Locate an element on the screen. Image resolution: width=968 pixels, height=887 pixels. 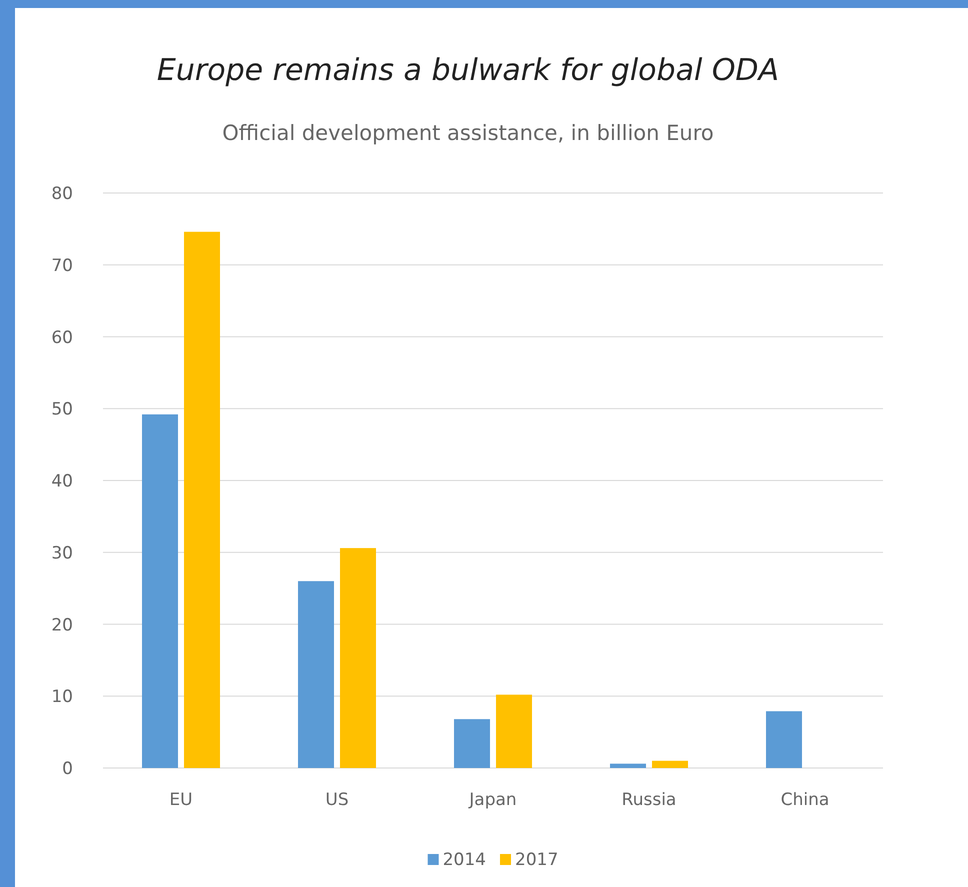
y-tick-label: 30 is located at coordinates (62, 553).